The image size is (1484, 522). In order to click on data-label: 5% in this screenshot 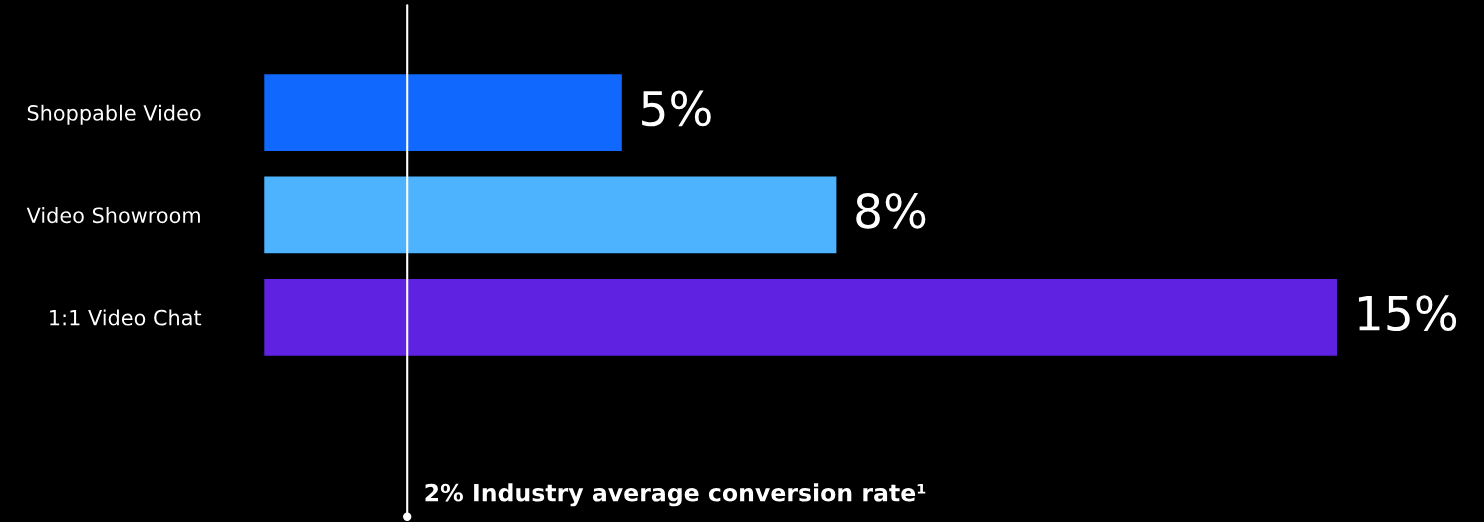, I will do `click(676, 108)`.